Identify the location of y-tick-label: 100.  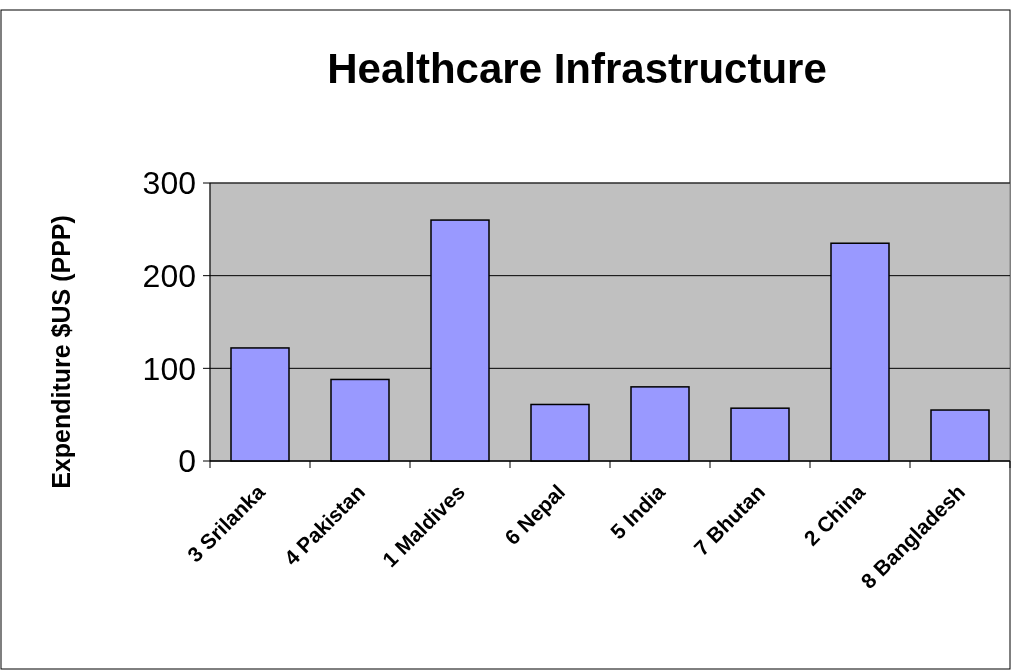
(169, 368).